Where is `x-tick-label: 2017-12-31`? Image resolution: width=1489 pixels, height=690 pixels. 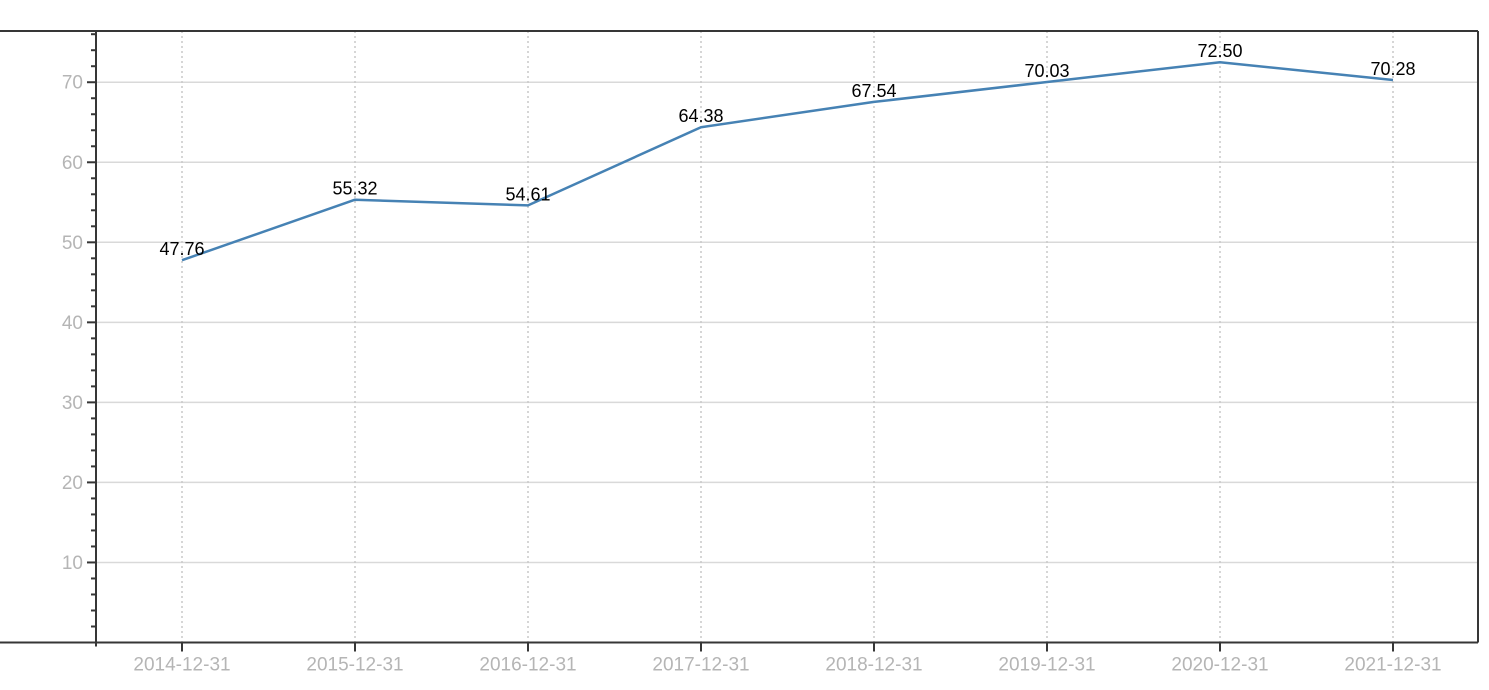 x-tick-label: 2017-12-31 is located at coordinates (700, 665).